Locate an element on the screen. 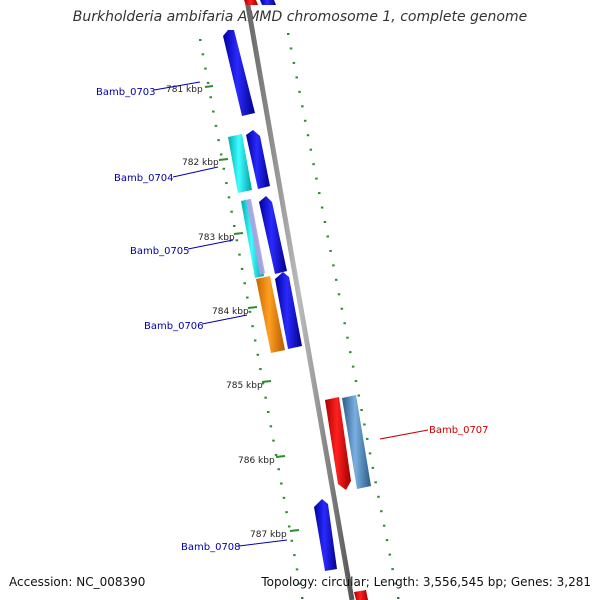  gene-bar-bottom-red is located at coordinates (361, 595).